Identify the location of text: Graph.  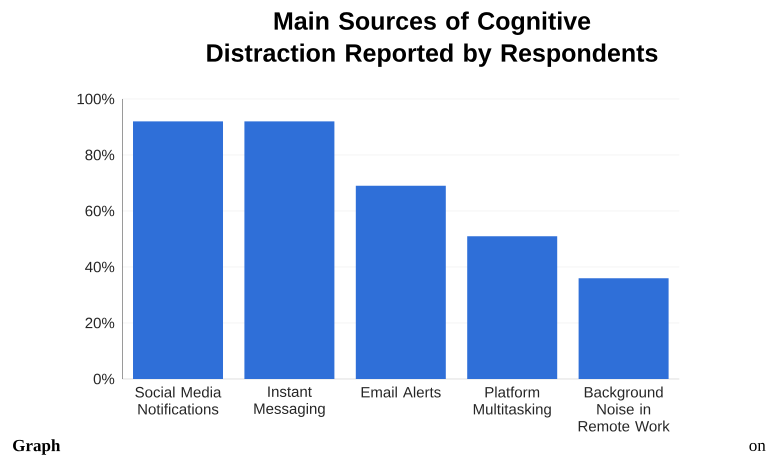
(36, 447).